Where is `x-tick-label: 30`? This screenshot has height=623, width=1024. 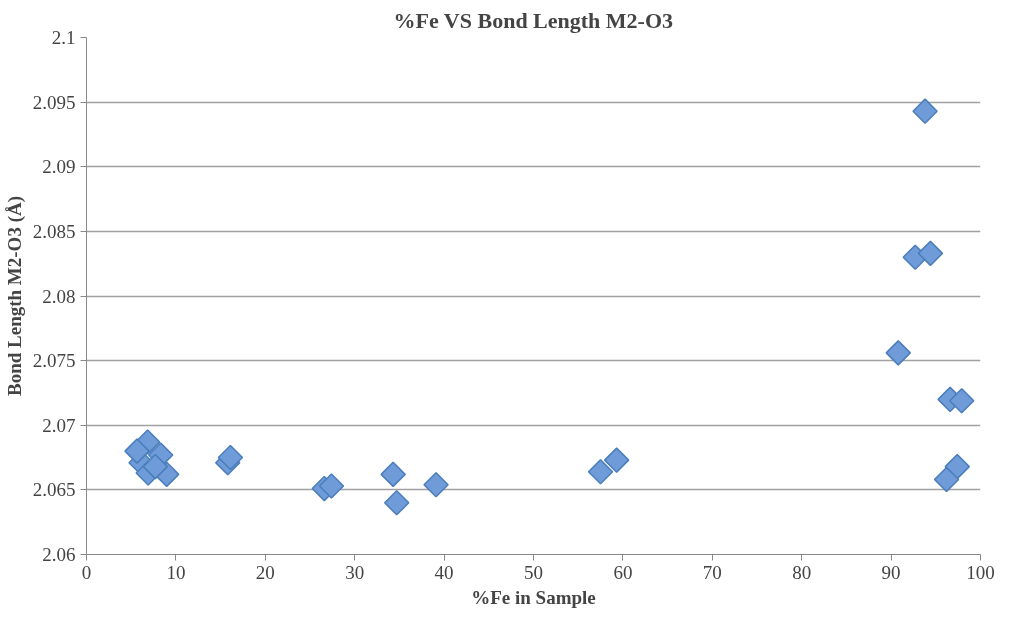 x-tick-label: 30 is located at coordinates (355, 572).